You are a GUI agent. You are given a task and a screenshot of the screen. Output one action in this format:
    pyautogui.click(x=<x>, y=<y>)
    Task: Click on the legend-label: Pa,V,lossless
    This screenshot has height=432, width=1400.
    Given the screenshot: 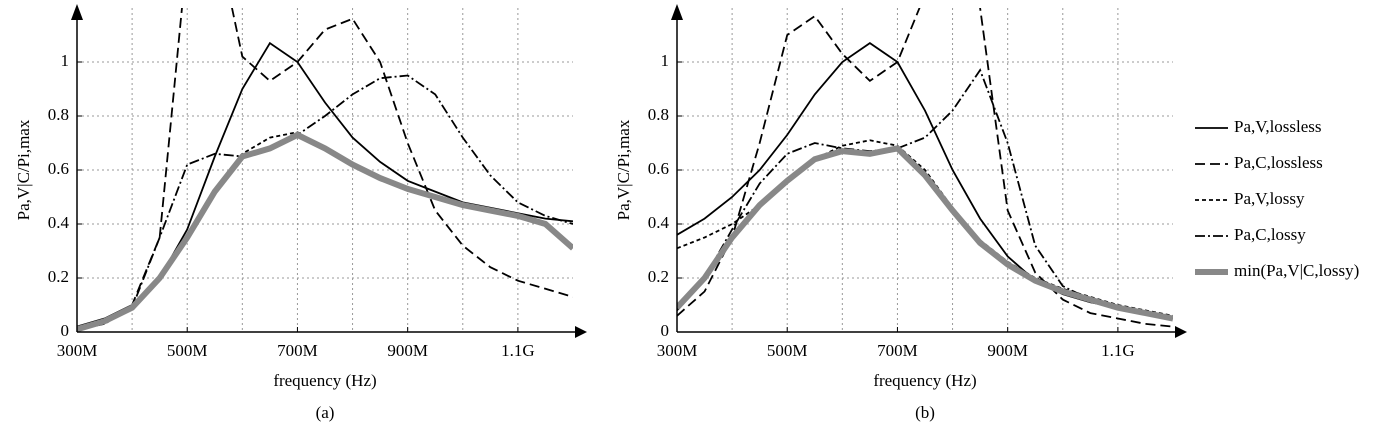 What is the action you would take?
    pyautogui.click(x=1278, y=126)
    